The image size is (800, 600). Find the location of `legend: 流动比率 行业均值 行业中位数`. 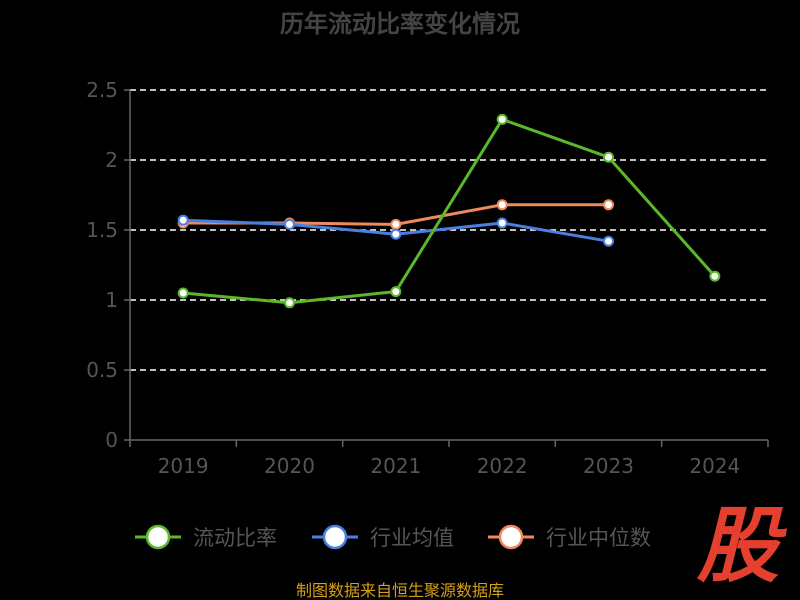

legend: 流动比率 行业均值 行业中位数 is located at coordinates (393, 537).